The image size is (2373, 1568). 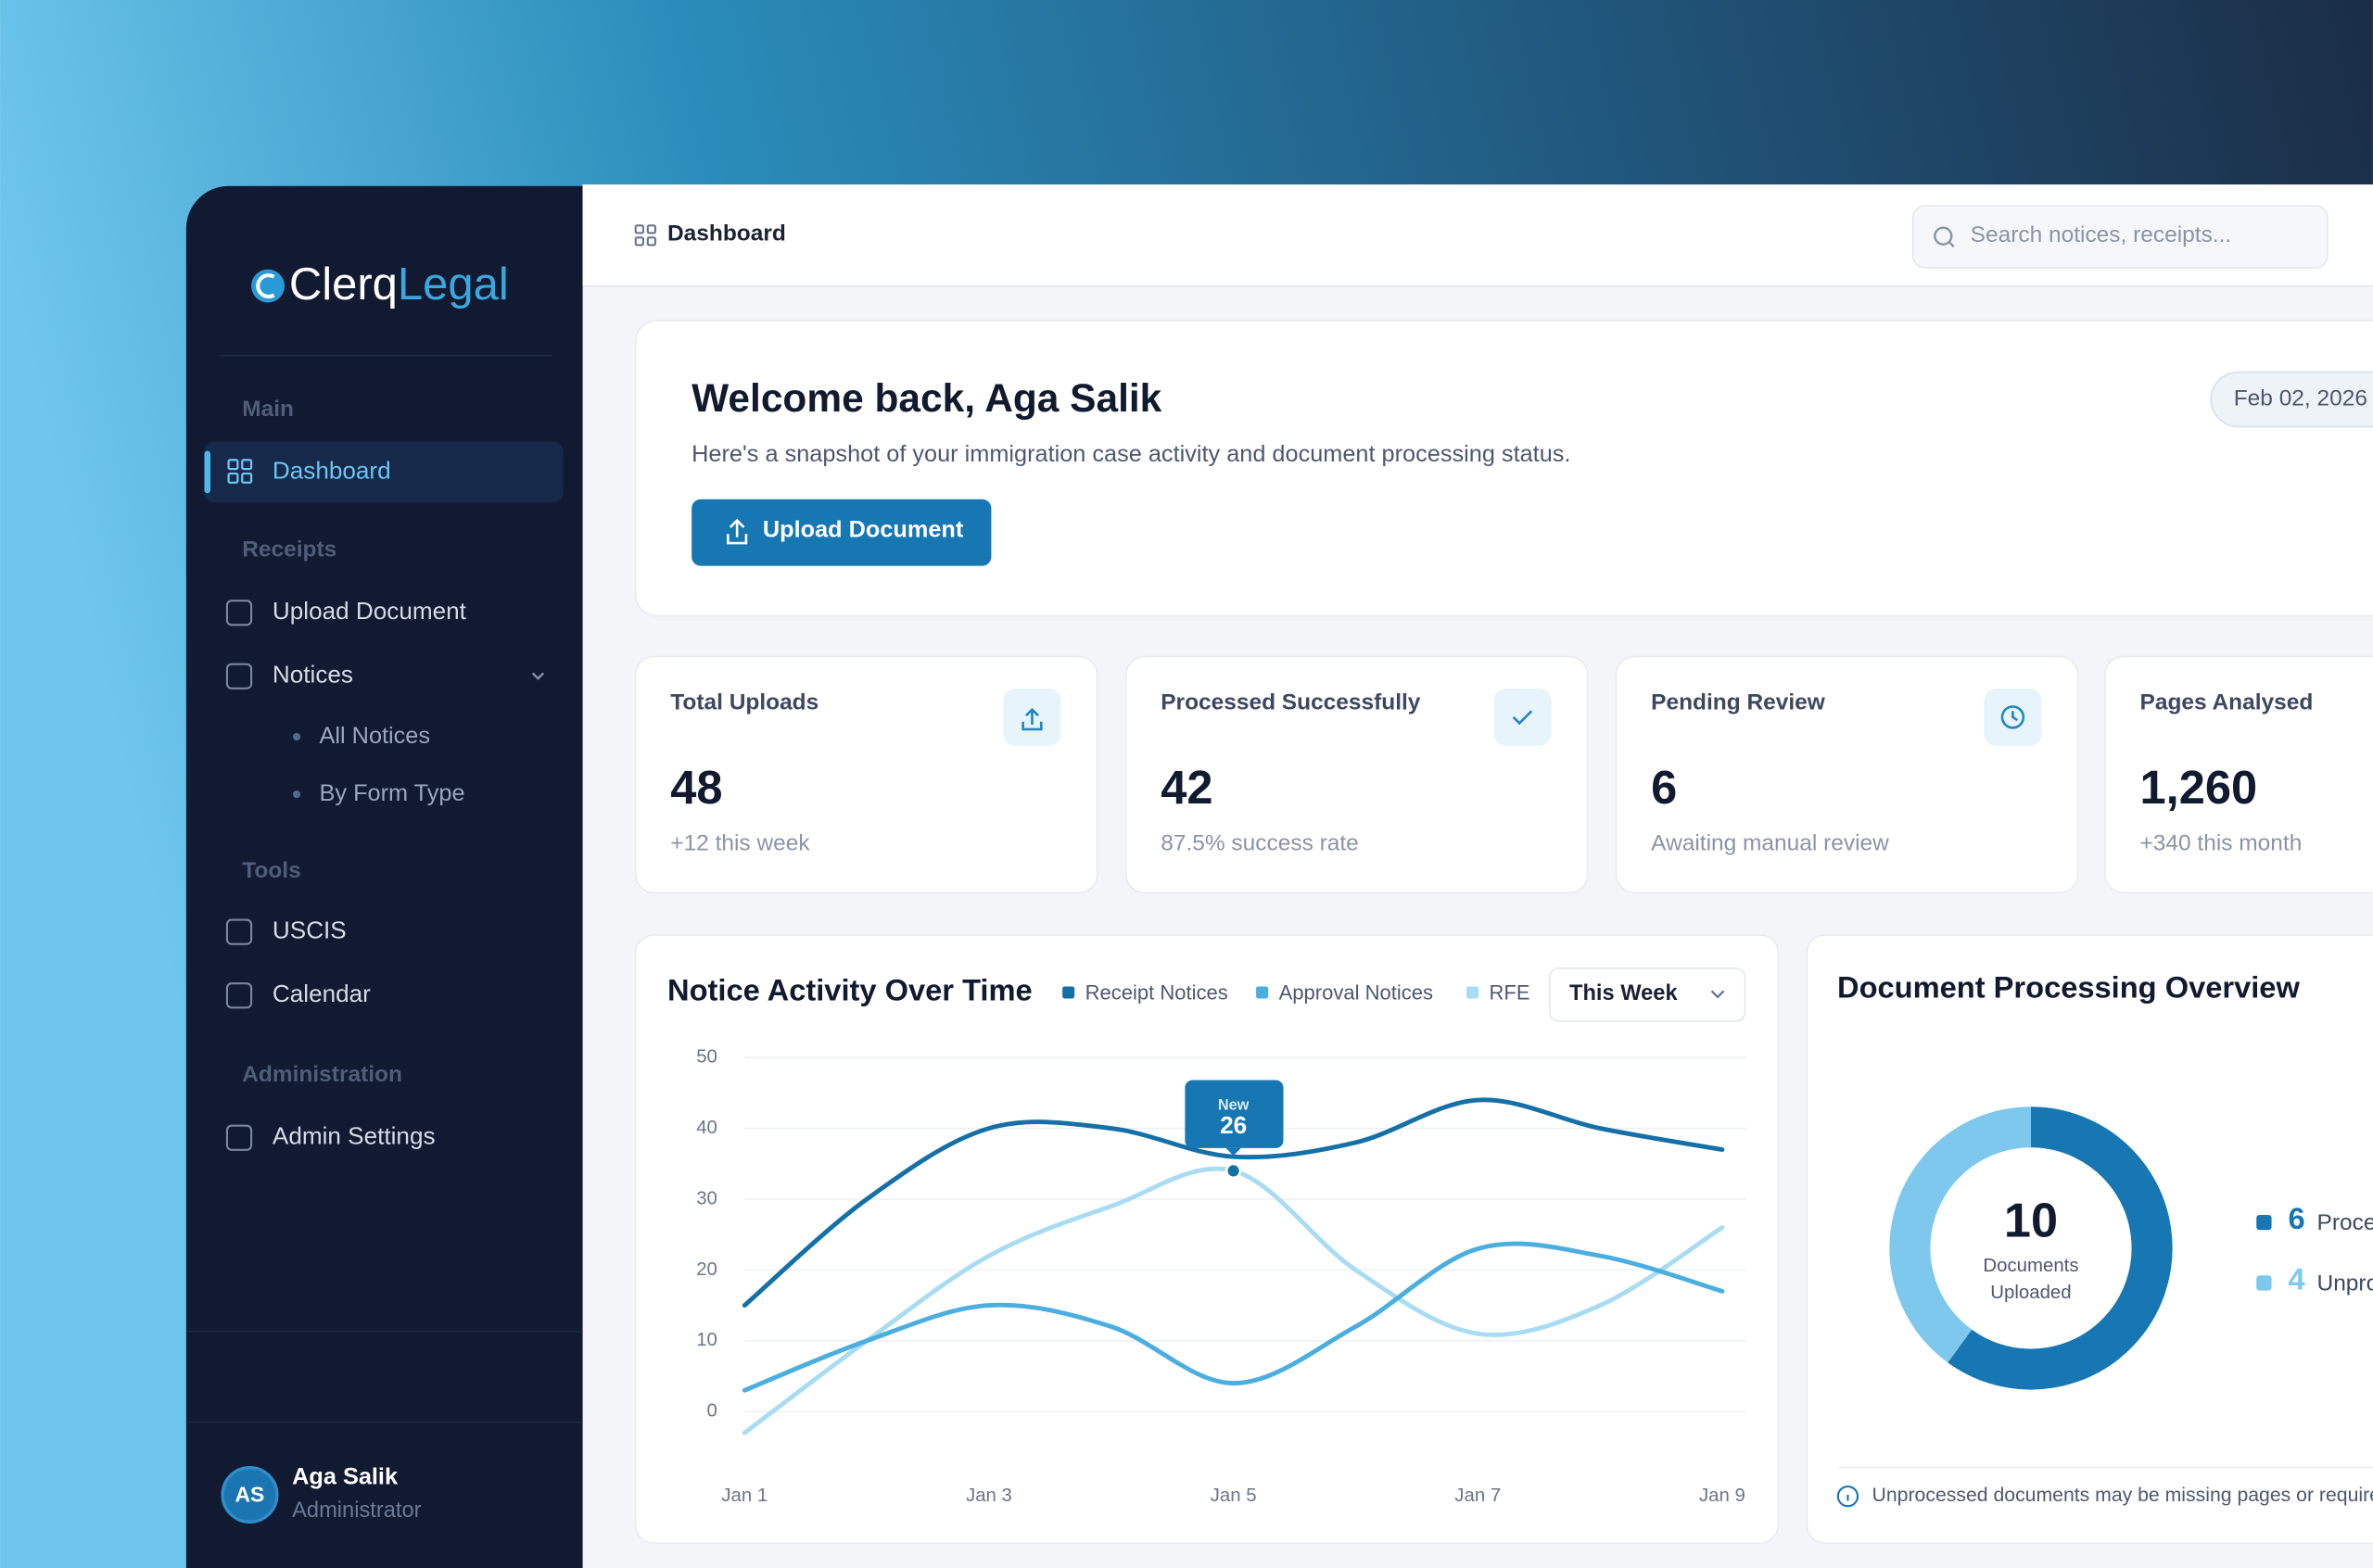 I want to click on donut-title: Document Processing Overview, so click(x=2068, y=986).